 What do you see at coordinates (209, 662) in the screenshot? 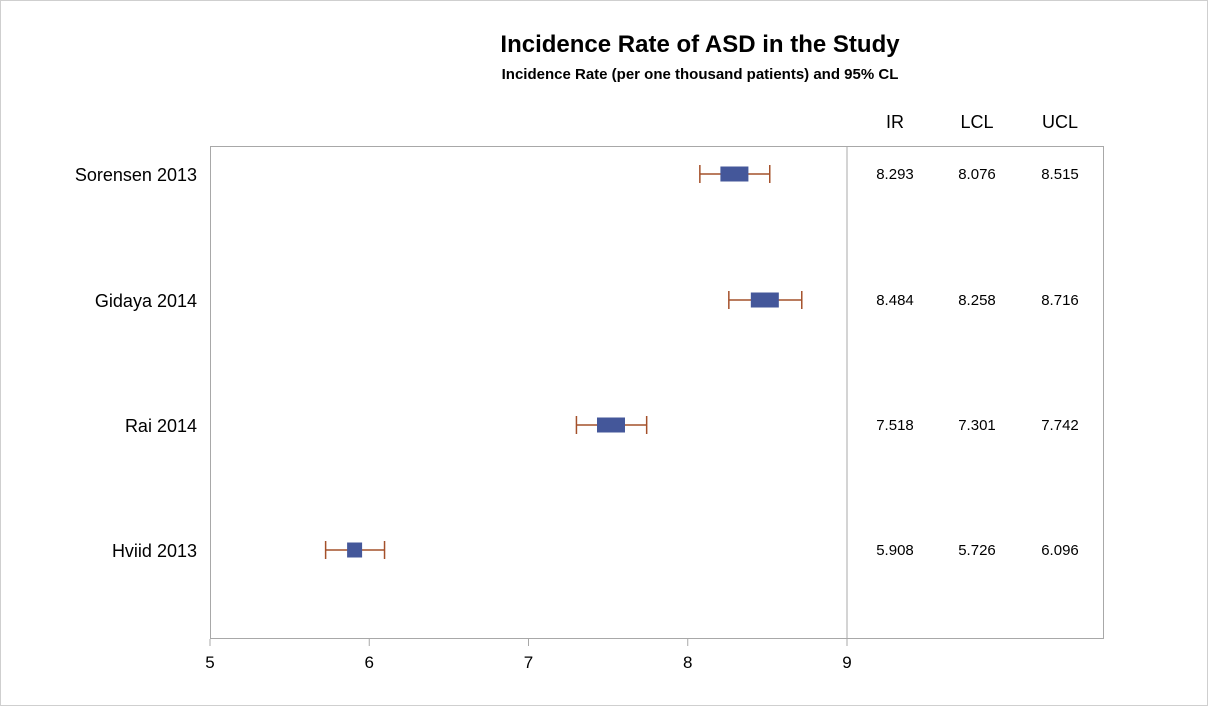
I see `x-tick-label: 5` at bounding box center [209, 662].